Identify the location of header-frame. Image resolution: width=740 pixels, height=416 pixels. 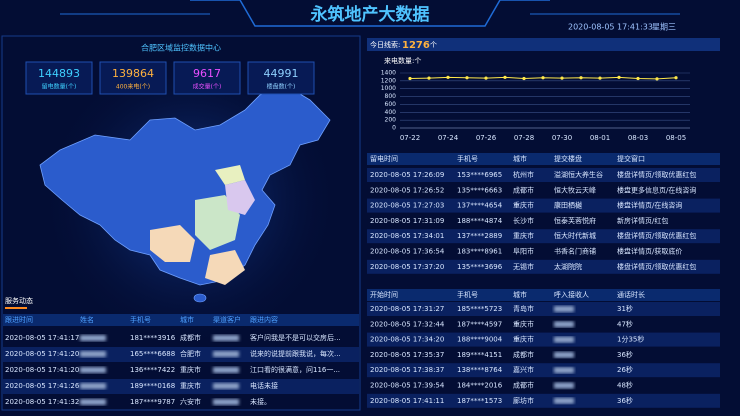
(370, 13).